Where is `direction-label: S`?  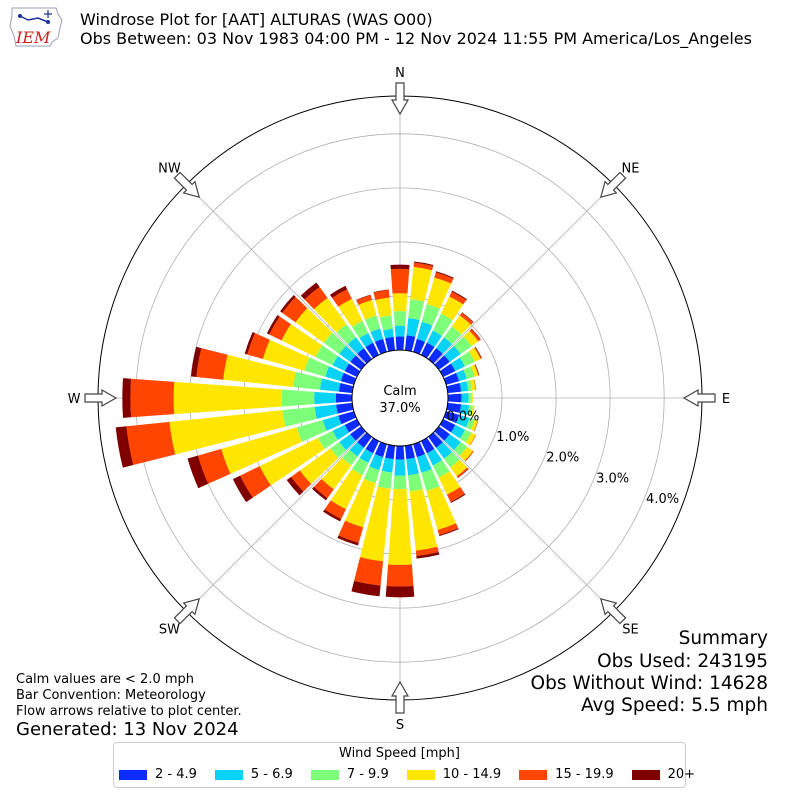 direction-label: S is located at coordinates (400, 725).